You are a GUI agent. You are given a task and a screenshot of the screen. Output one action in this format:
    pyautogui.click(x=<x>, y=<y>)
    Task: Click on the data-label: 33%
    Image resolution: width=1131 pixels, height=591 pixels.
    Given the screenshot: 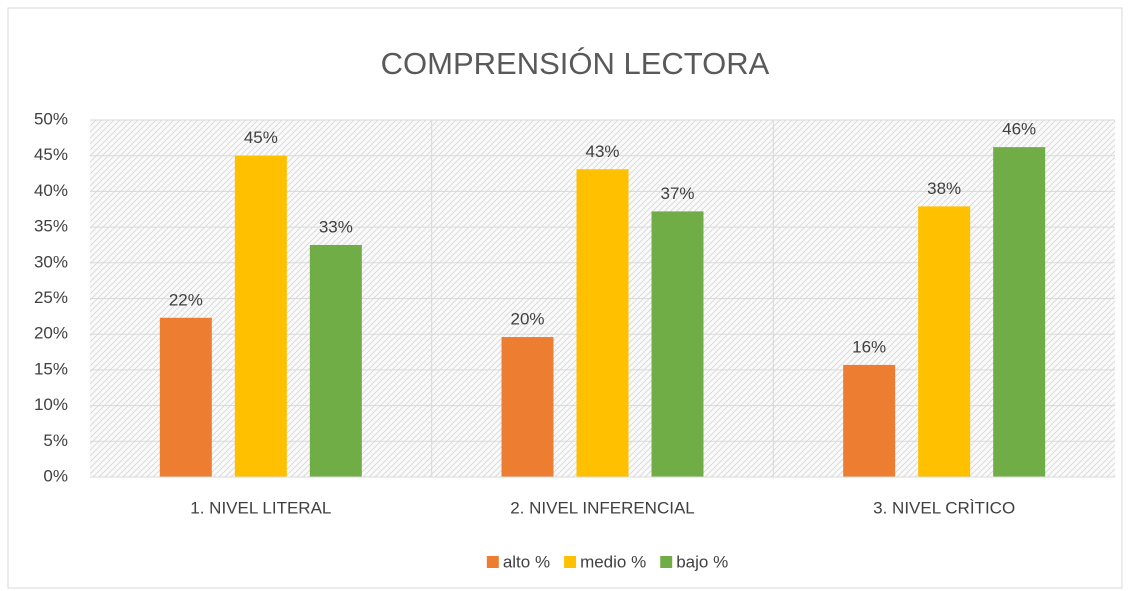 What is the action you would take?
    pyautogui.click(x=336, y=226)
    